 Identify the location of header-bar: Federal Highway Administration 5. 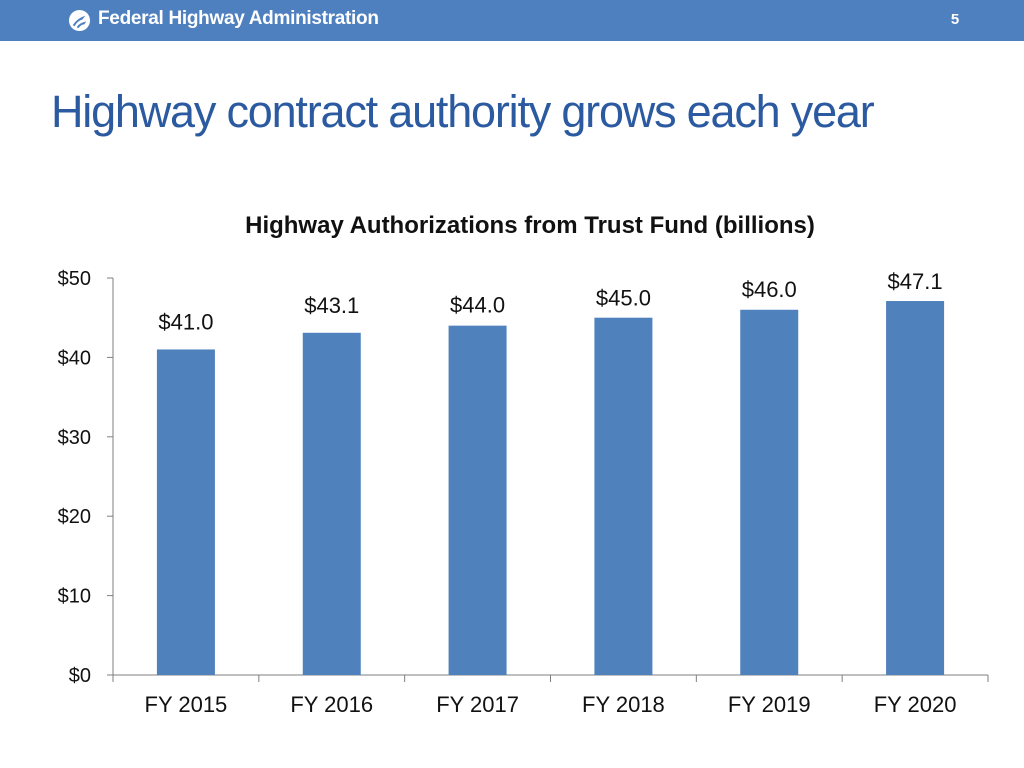
(512, 20).